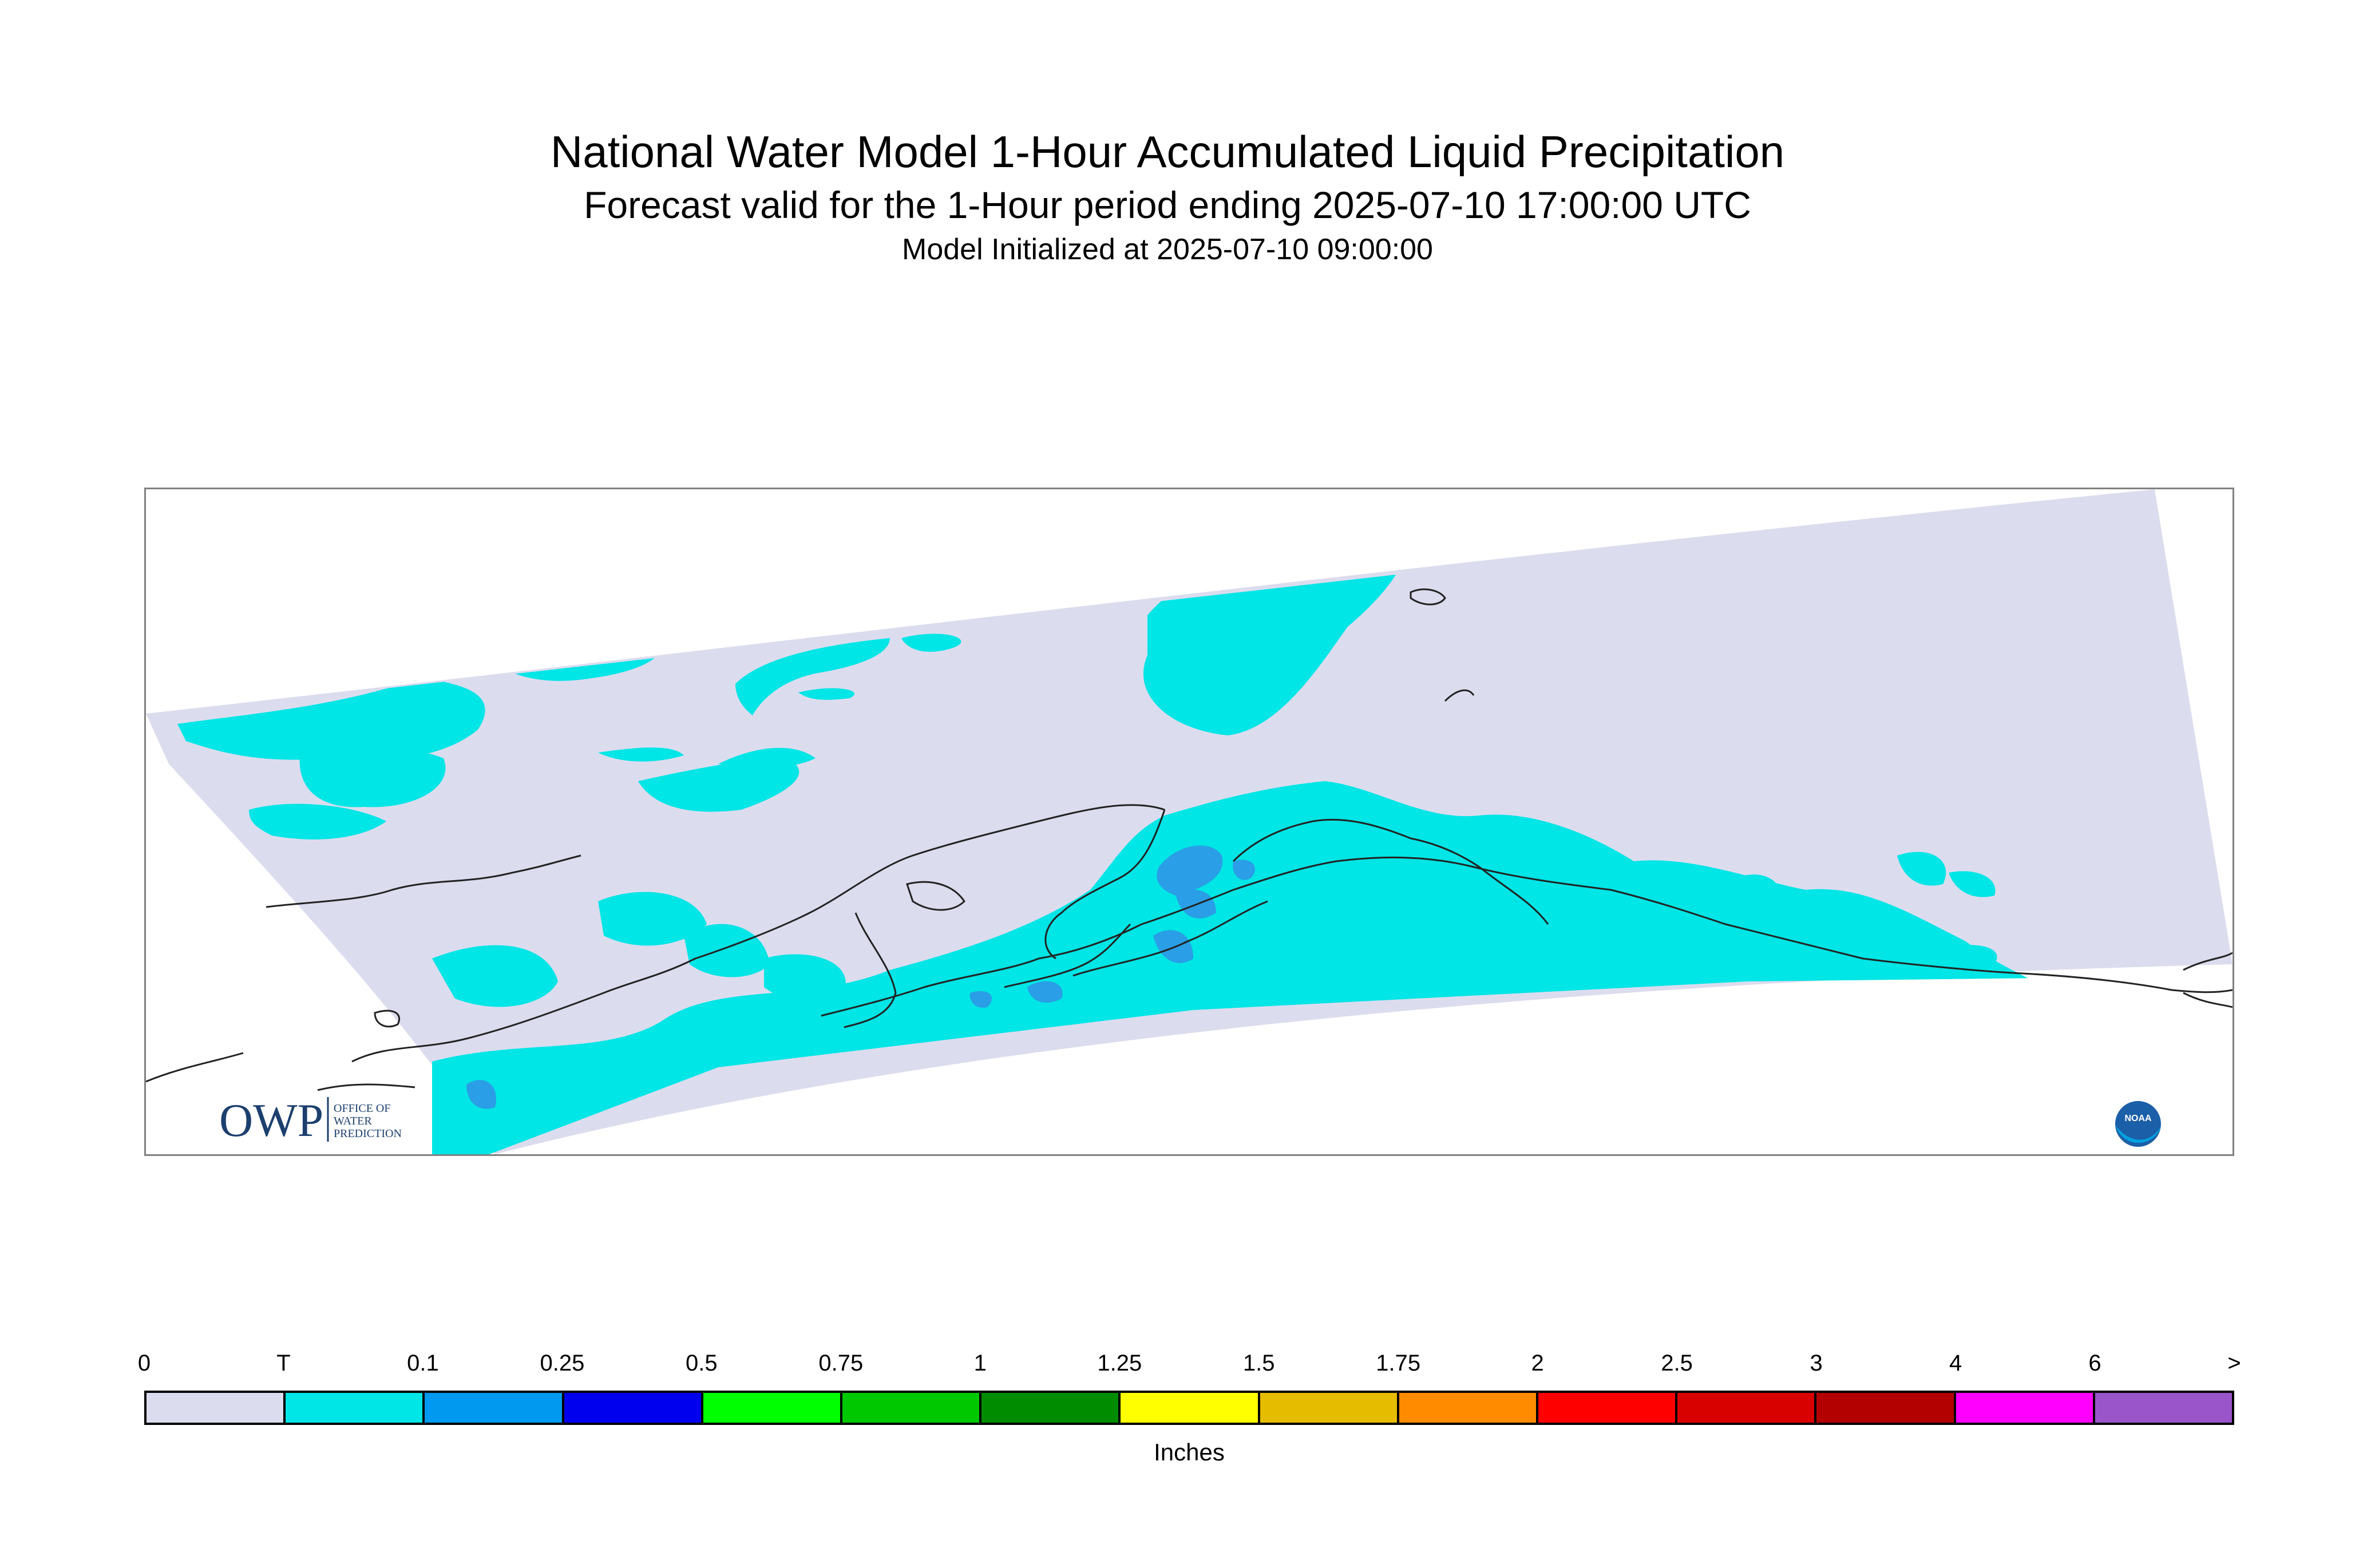 This screenshot has height=1568, width=2375. What do you see at coordinates (702, 1363) in the screenshot?
I see `legend-tick-label: 0.5` at bounding box center [702, 1363].